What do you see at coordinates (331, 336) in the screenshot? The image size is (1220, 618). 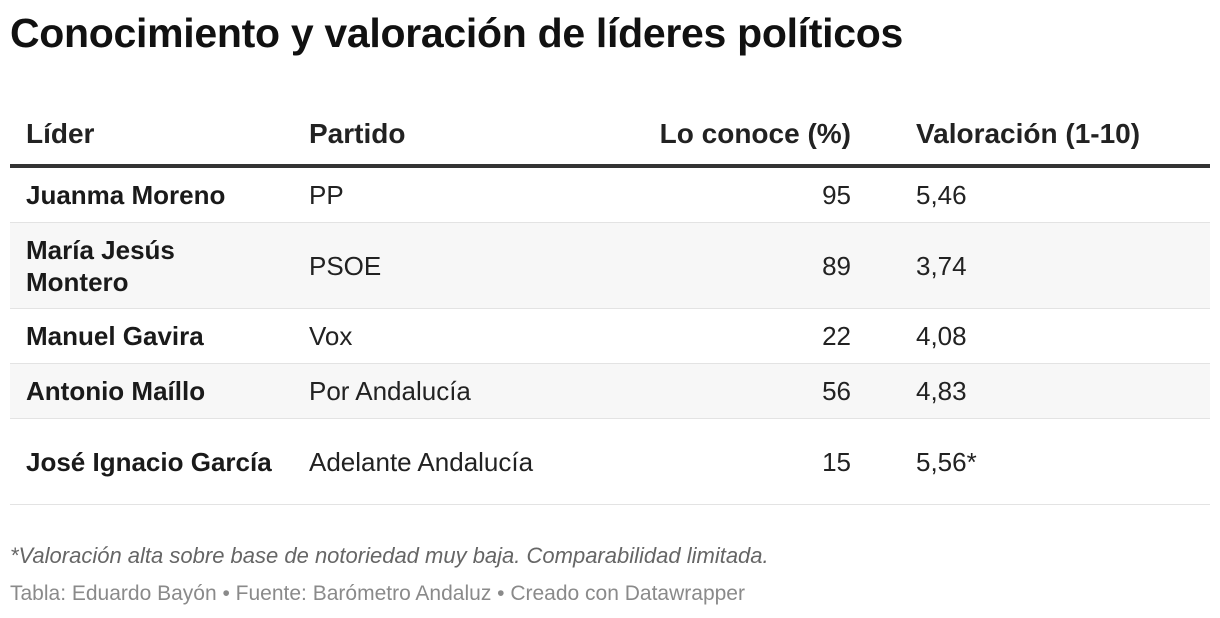 I see `cell-partido: Vox` at bounding box center [331, 336].